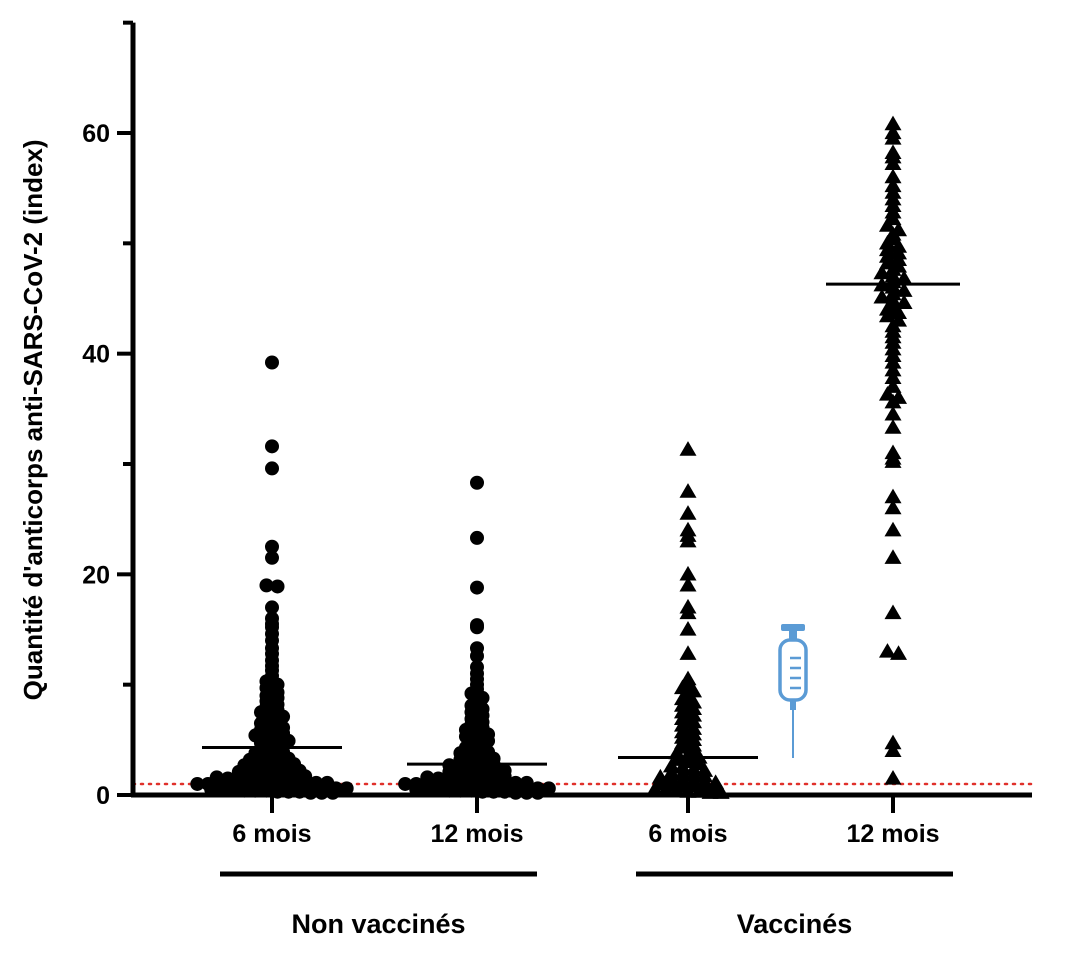  I want to click on syringe-barrel, so click(793, 670).